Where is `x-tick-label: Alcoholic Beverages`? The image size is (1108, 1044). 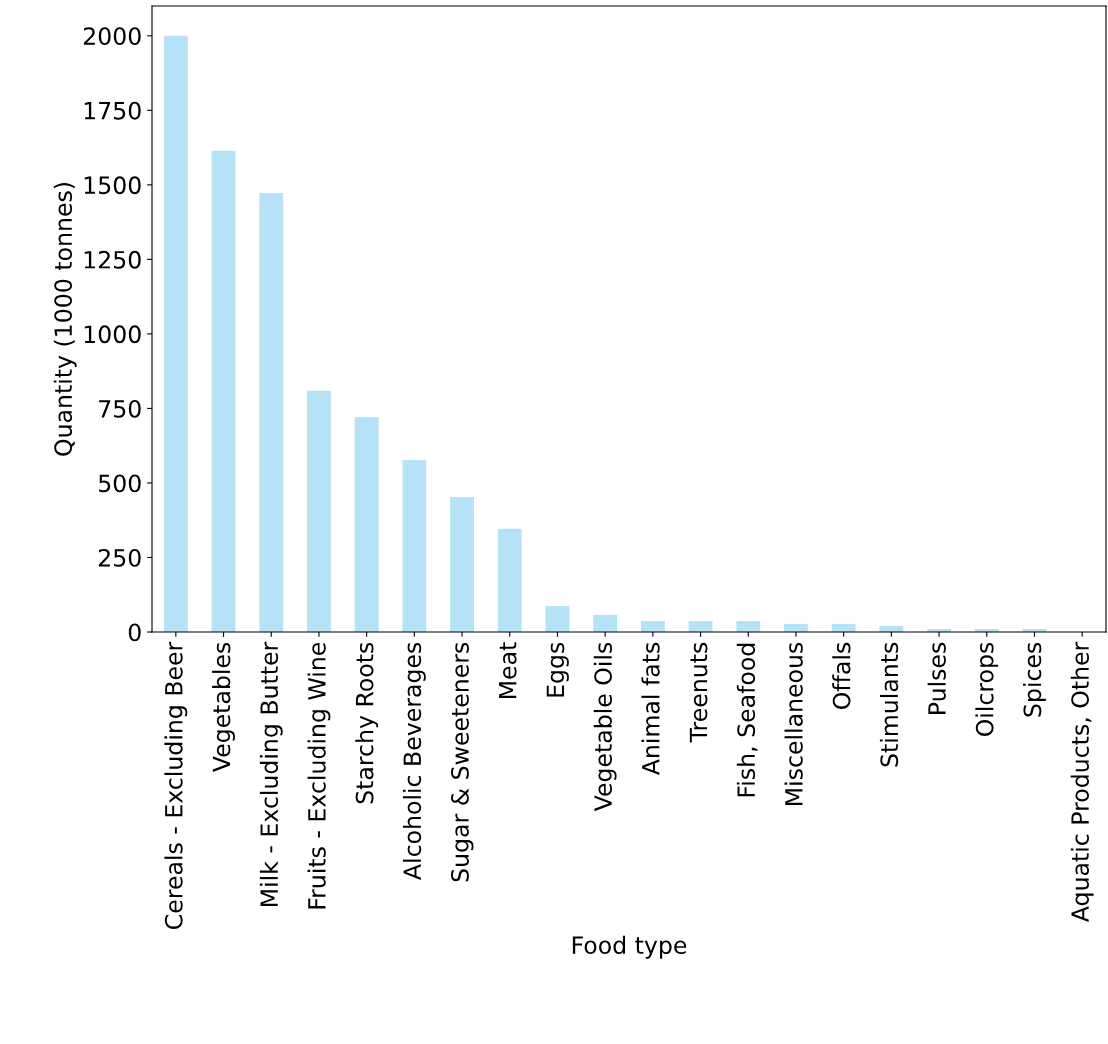
x-tick-label: Alcoholic Beverages is located at coordinates (414, 761).